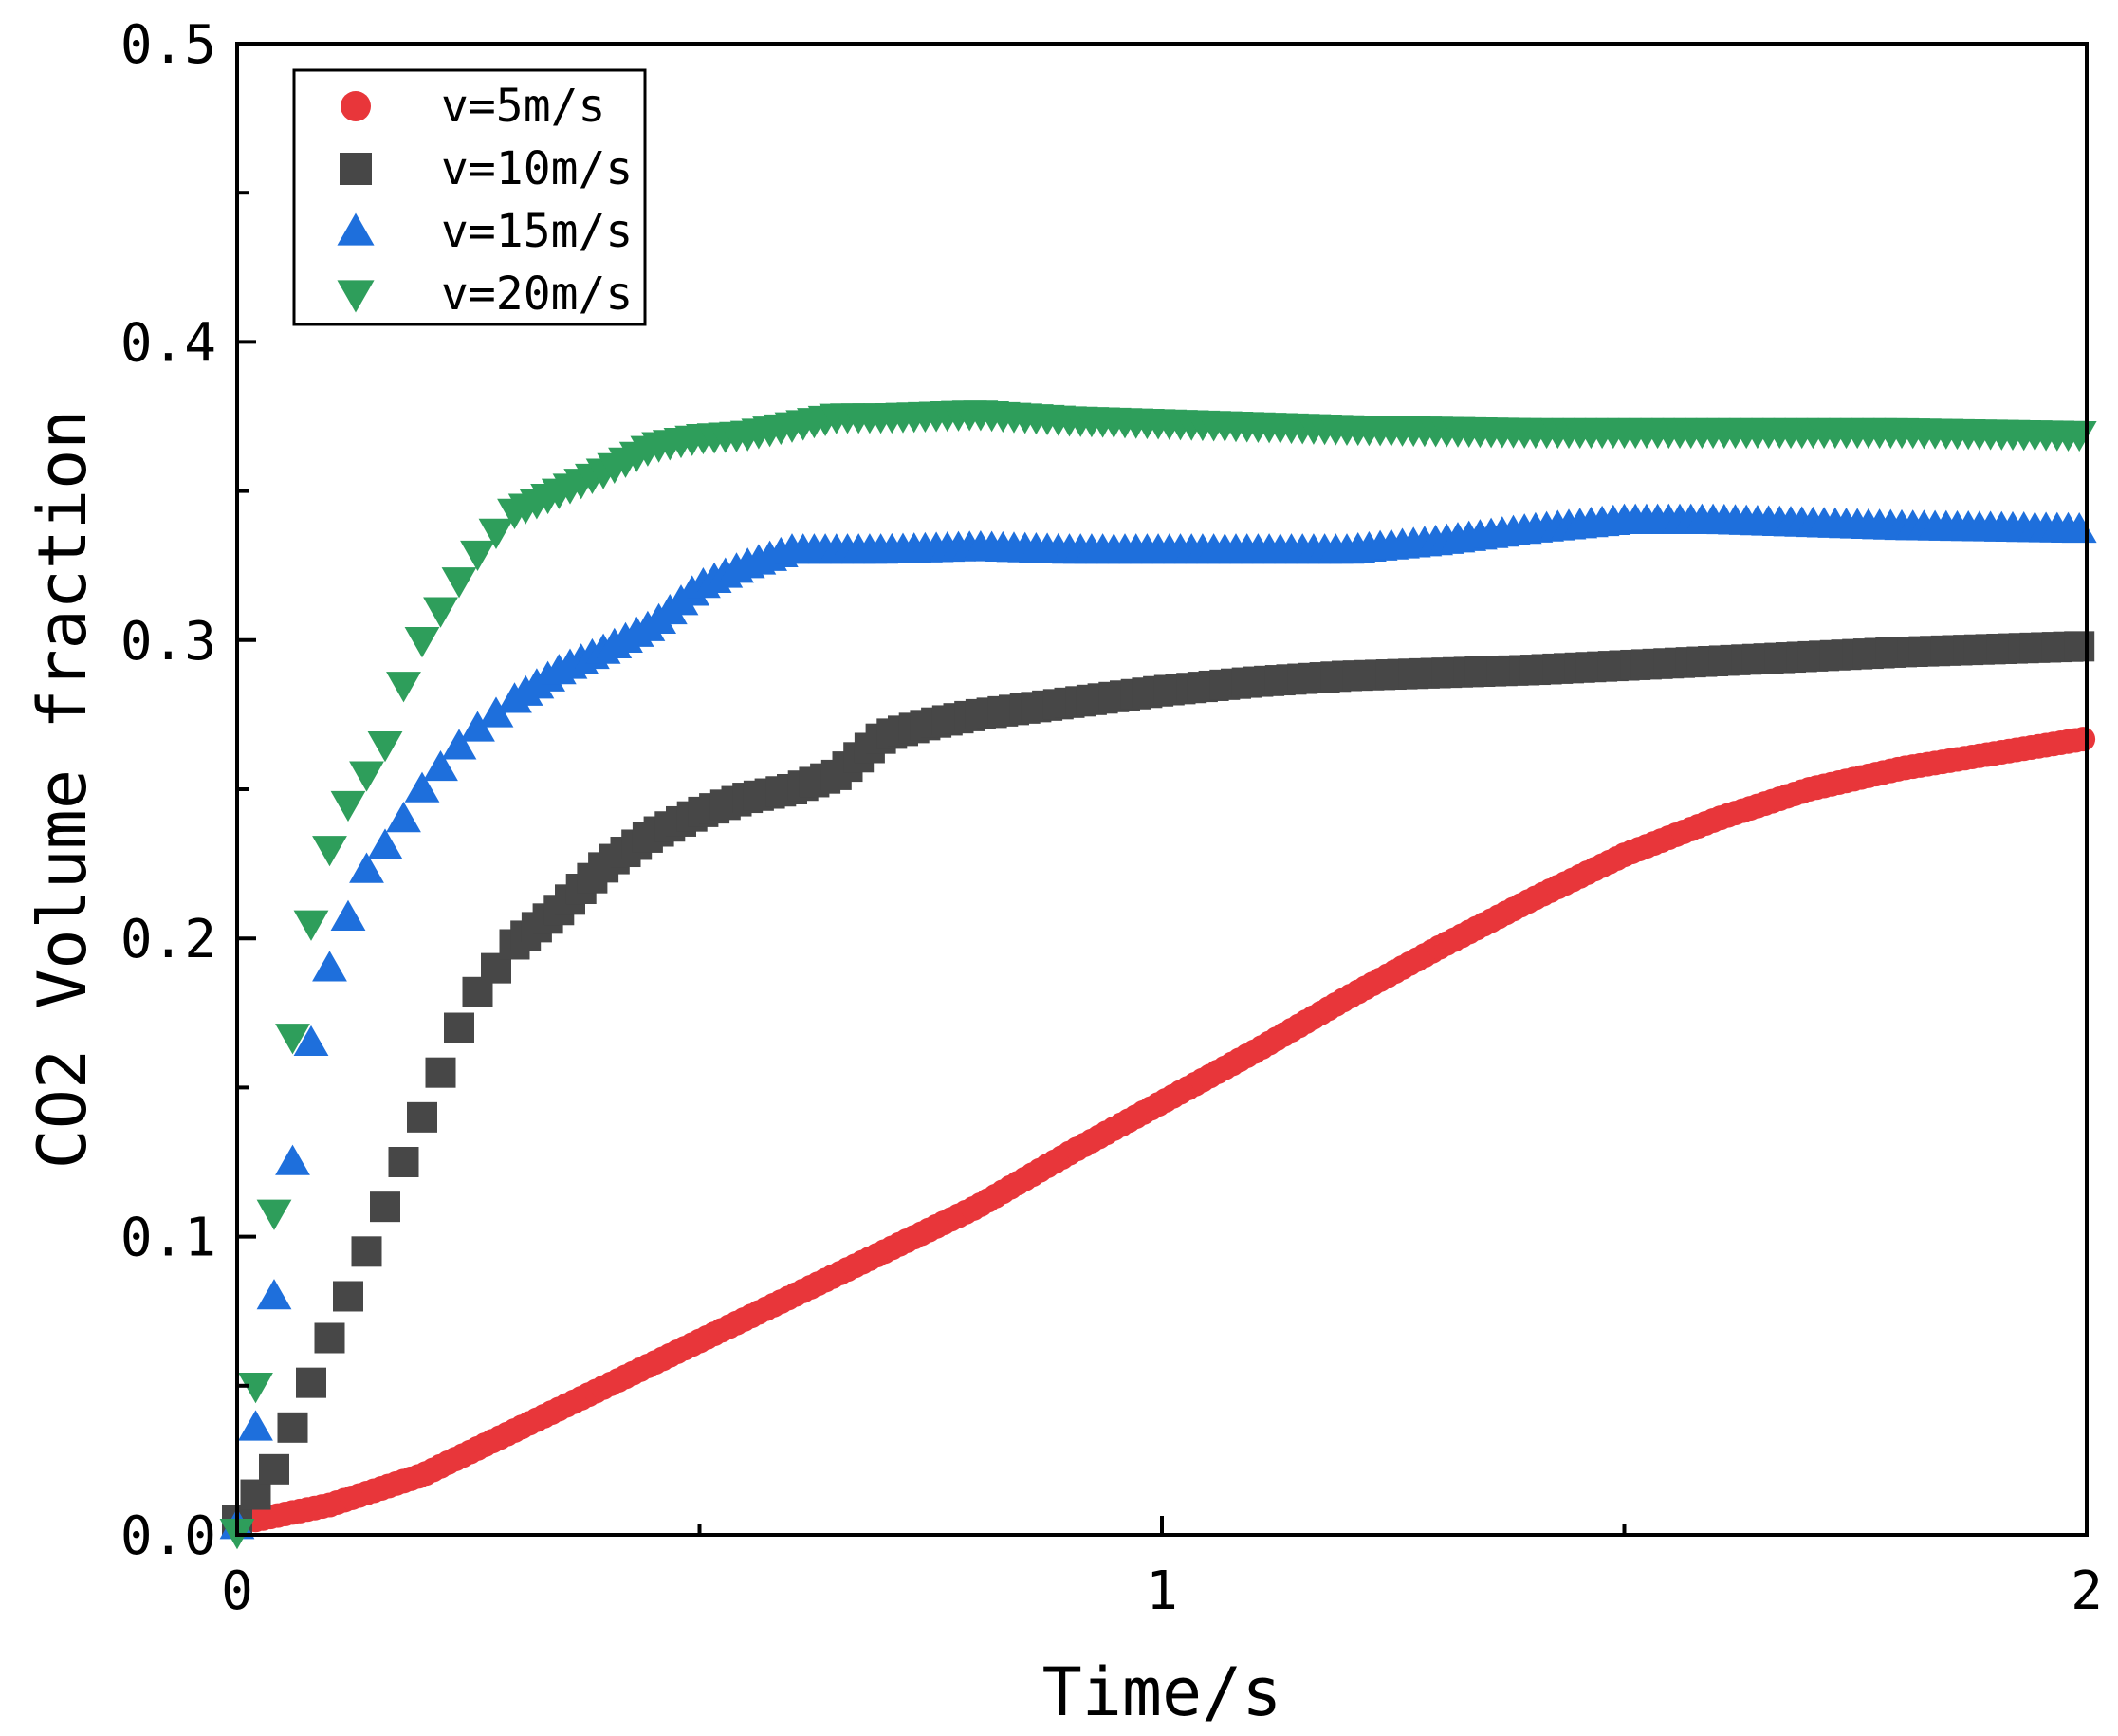 This screenshot has height=1736, width=2118. Describe the element at coordinates (237, 1591) in the screenshot. I see `x-tick-label: 0` at that location.